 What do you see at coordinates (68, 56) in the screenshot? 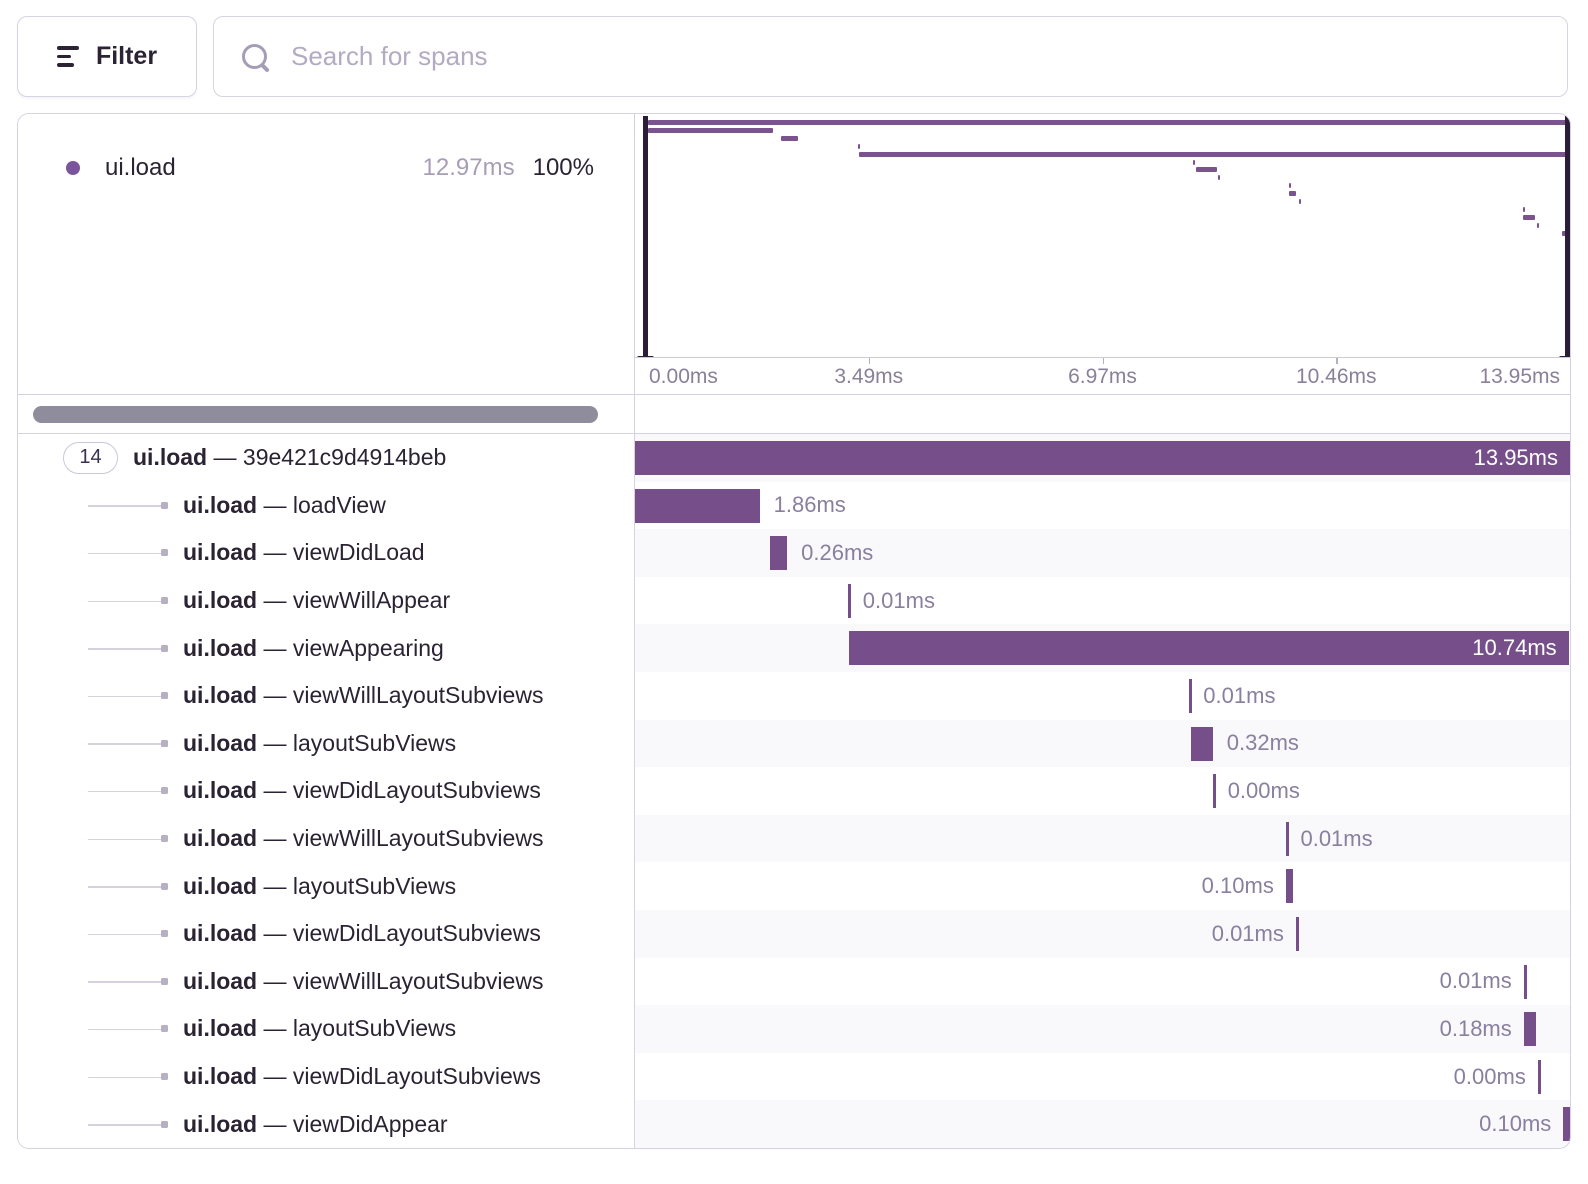
I see `filter-icon` at bounding box center [68, 56].